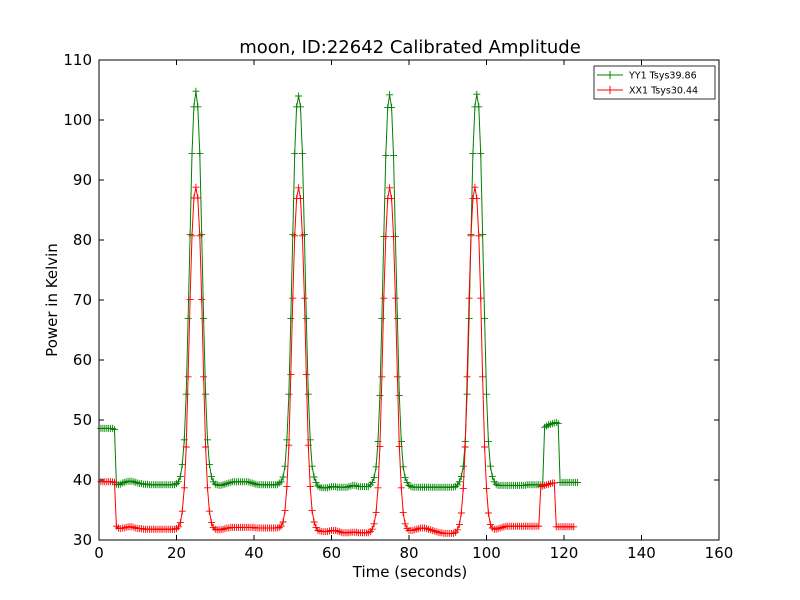 Image resolution: width=800 pixels, height=600 pixels. I want to click on x-tick-label: 40, so click(253, 553).